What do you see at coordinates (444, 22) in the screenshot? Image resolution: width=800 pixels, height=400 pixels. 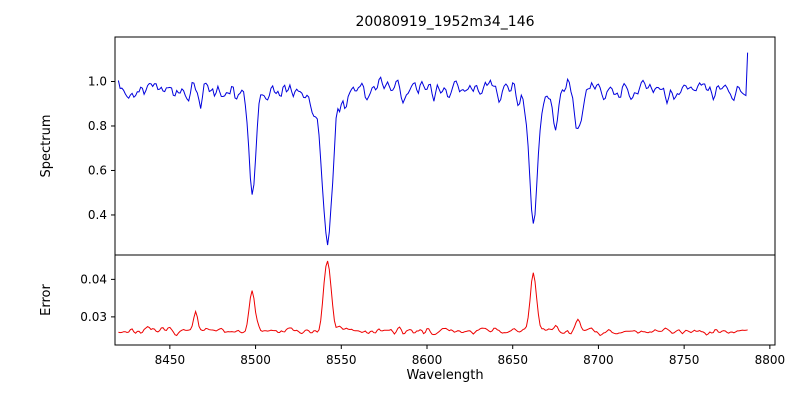 I see `chart-title: 20080919_1952m34_146` at bounding box center [444, 22].